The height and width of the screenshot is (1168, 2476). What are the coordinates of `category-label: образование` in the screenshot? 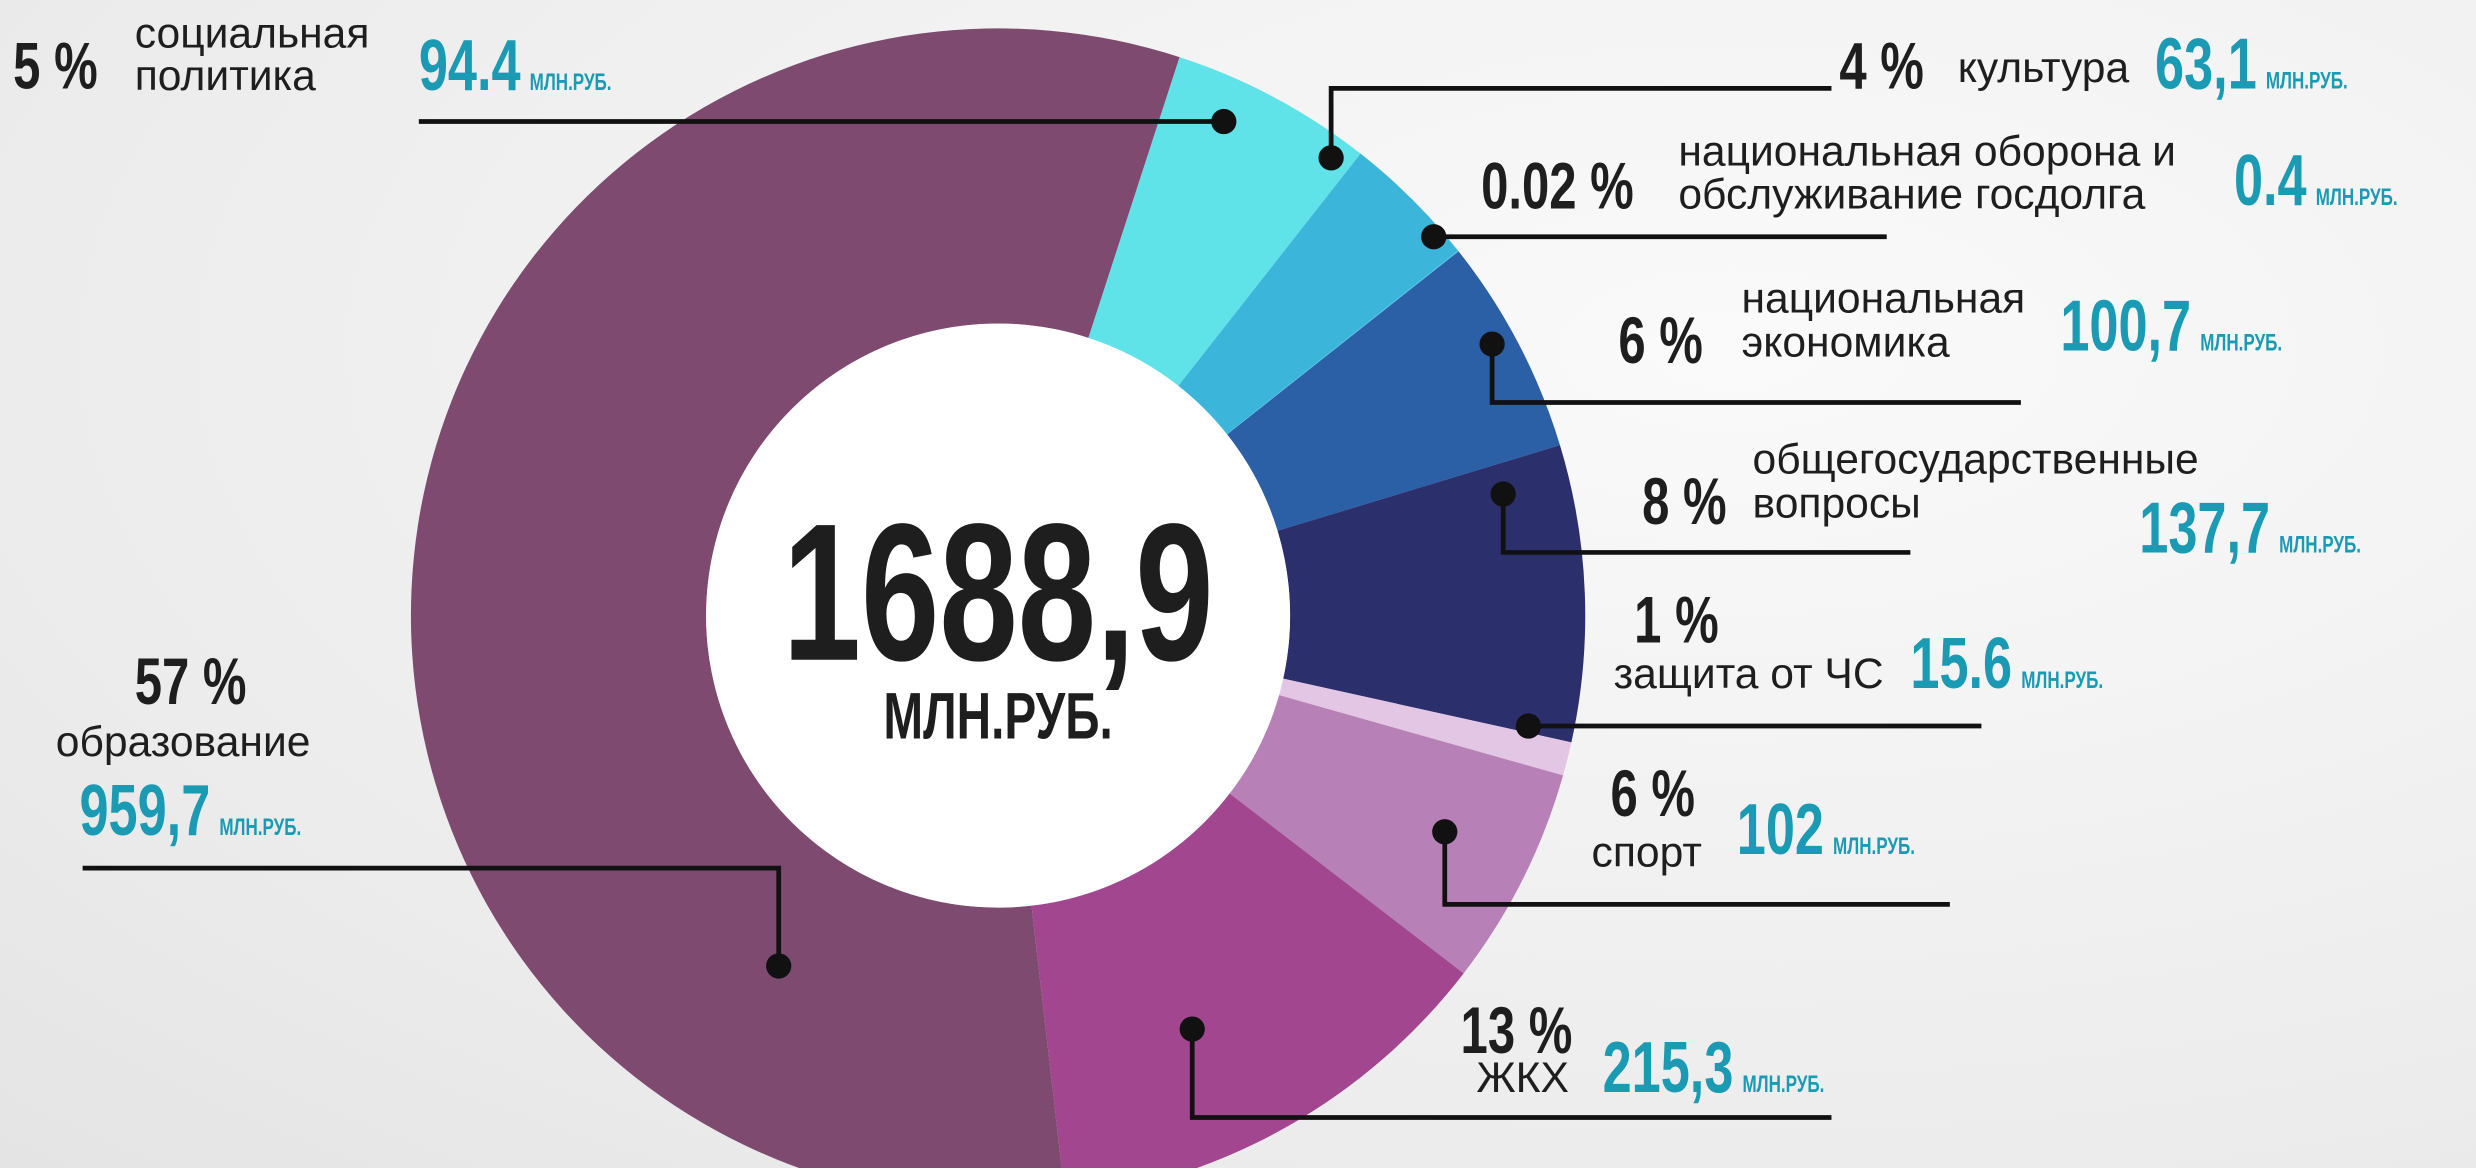 It's located at (183, 742).